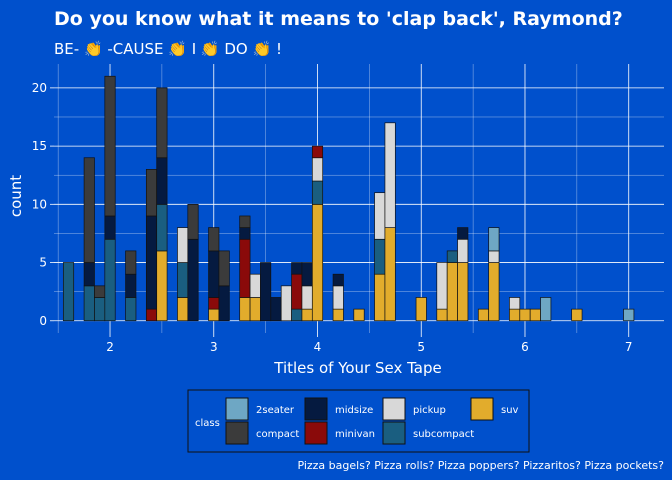  Describe the element at coordinates (43, 263) in the screenshot. I see `y-tick-label: 5` at that location.